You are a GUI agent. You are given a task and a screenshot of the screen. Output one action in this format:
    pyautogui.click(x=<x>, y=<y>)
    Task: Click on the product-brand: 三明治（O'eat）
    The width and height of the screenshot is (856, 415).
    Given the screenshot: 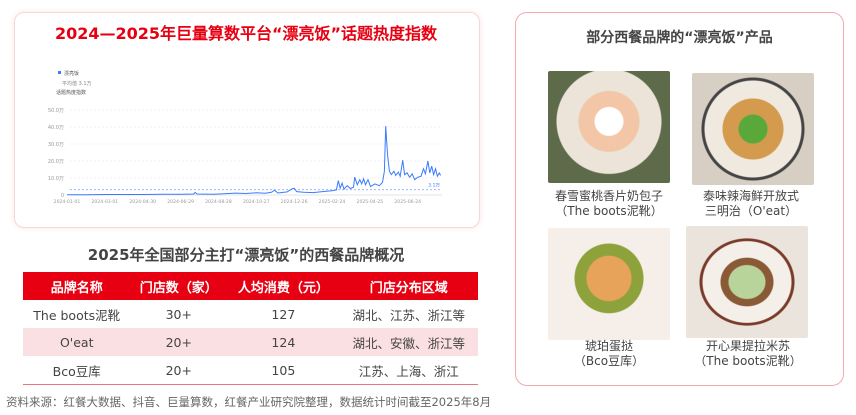 What is the action you would take?
    pyautogui.click(x=751, y=211)
    